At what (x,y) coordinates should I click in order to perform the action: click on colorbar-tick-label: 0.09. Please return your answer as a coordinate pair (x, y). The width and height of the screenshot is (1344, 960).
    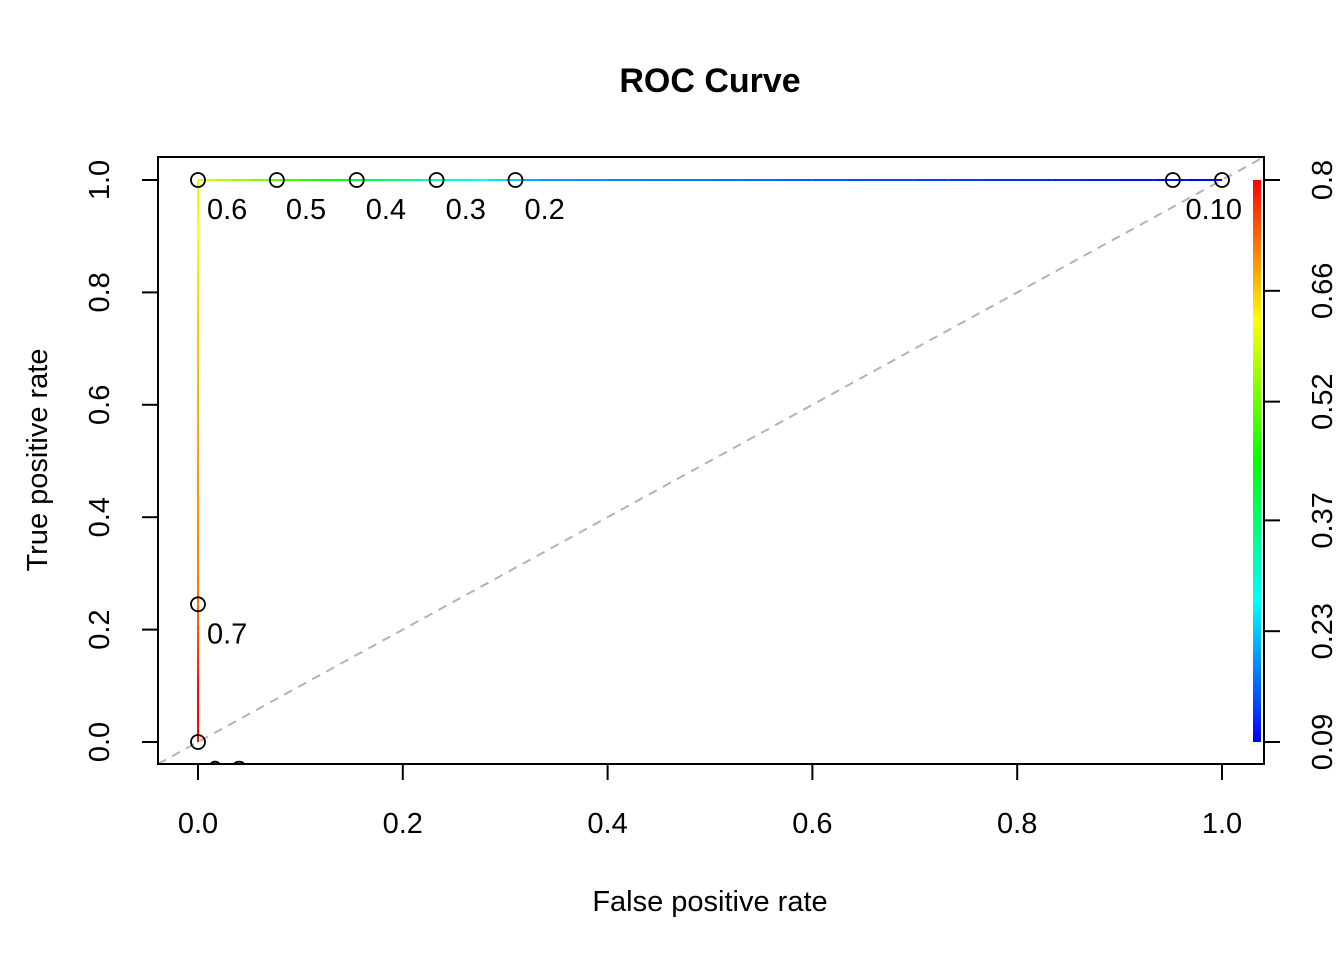
    Looking at the image, I should click on (1323, 742).